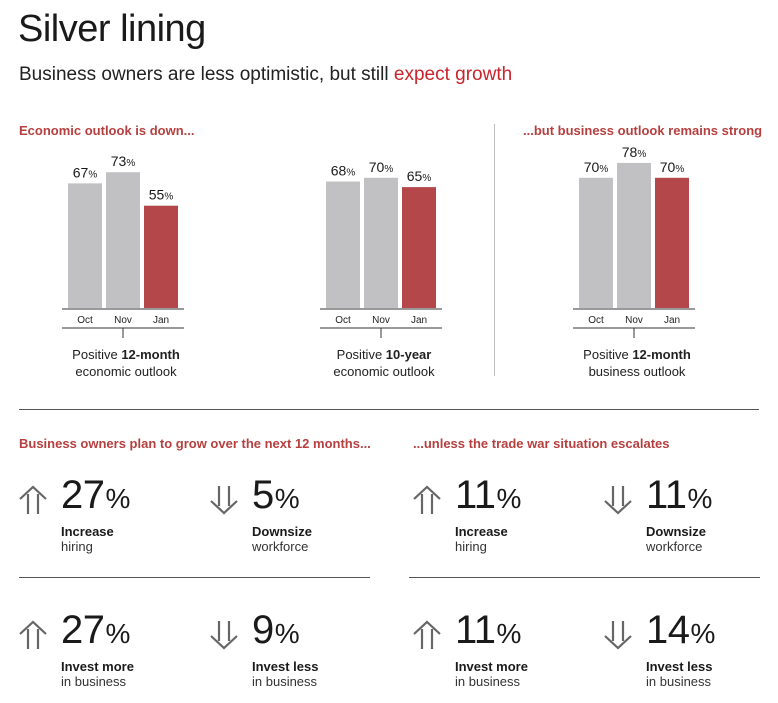  What do you see at coordinates (85, 172) in the screenshot?
I see `bar-value-label: 67%` at bounding box center [85, 172].